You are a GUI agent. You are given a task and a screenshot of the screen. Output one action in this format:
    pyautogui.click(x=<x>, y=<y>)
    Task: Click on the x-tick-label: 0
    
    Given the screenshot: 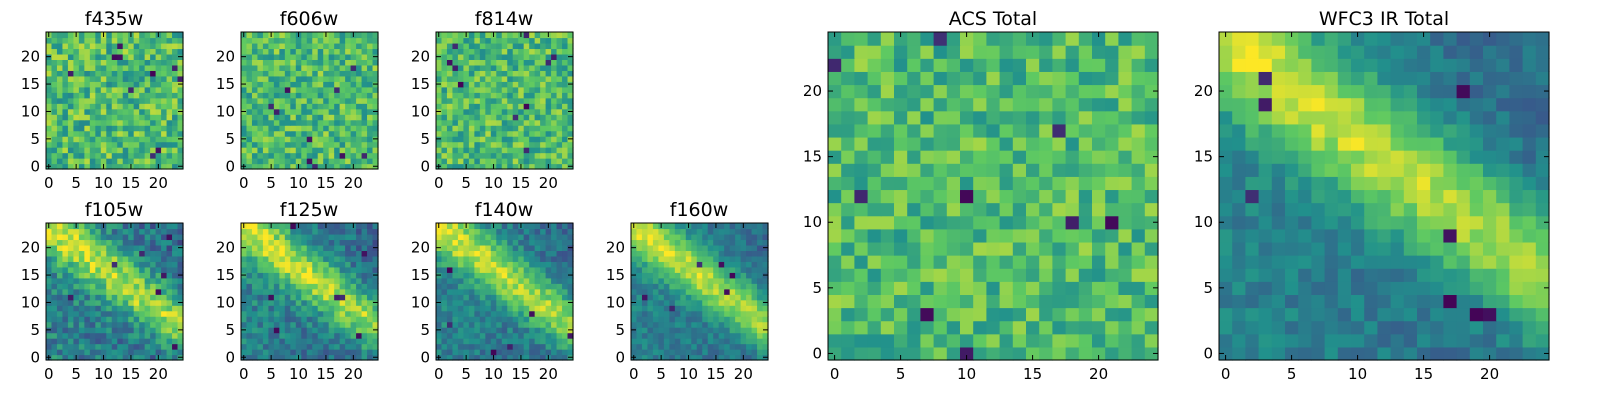 What is the action you would take?
    pyautogui.click(x=49, y=374)
    